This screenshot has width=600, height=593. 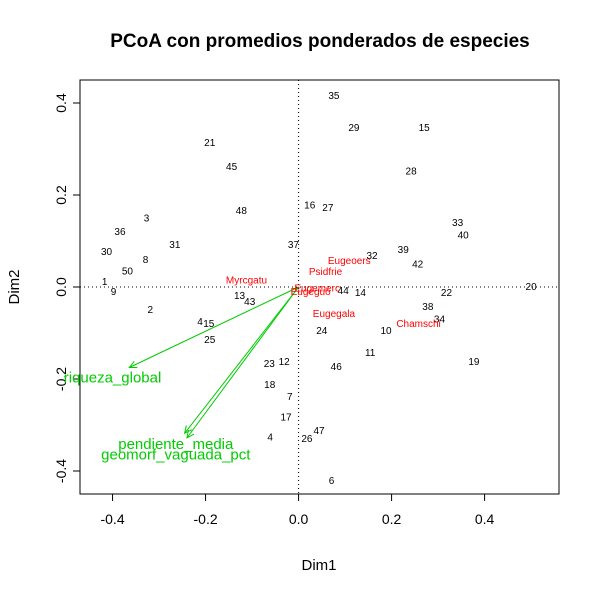 I want to click on site-point-label: 16, so click(x=310, y=206).